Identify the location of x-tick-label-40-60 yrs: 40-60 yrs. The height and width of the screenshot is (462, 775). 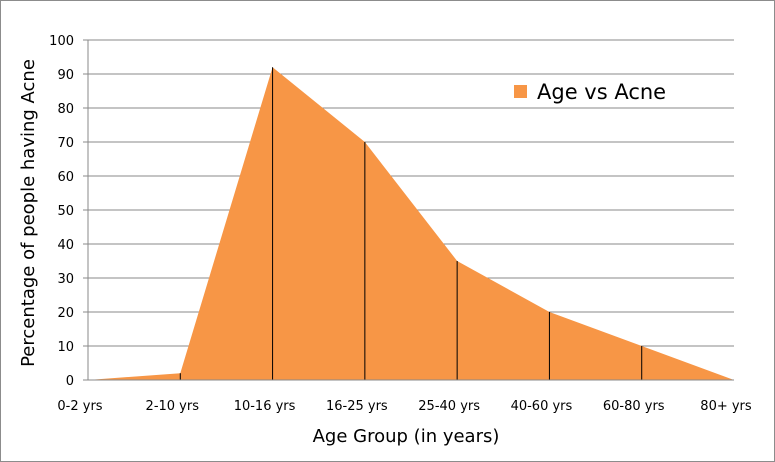
(542, 406).